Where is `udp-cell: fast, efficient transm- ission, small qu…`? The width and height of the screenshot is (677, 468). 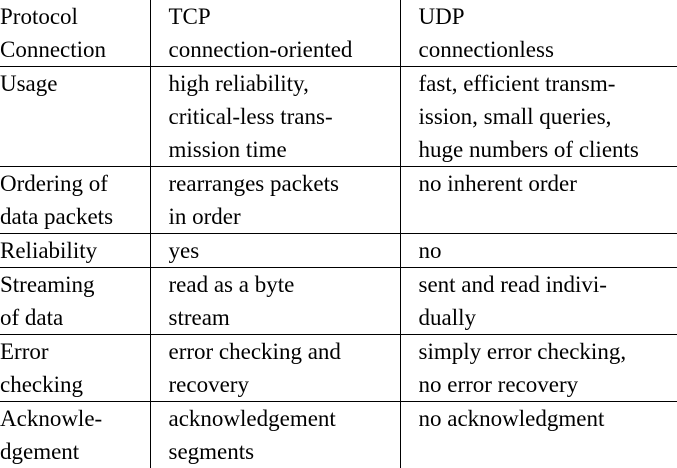 udp-cell: fast, efficient transm- ission, small qu… is located at coordinates (538, 117).